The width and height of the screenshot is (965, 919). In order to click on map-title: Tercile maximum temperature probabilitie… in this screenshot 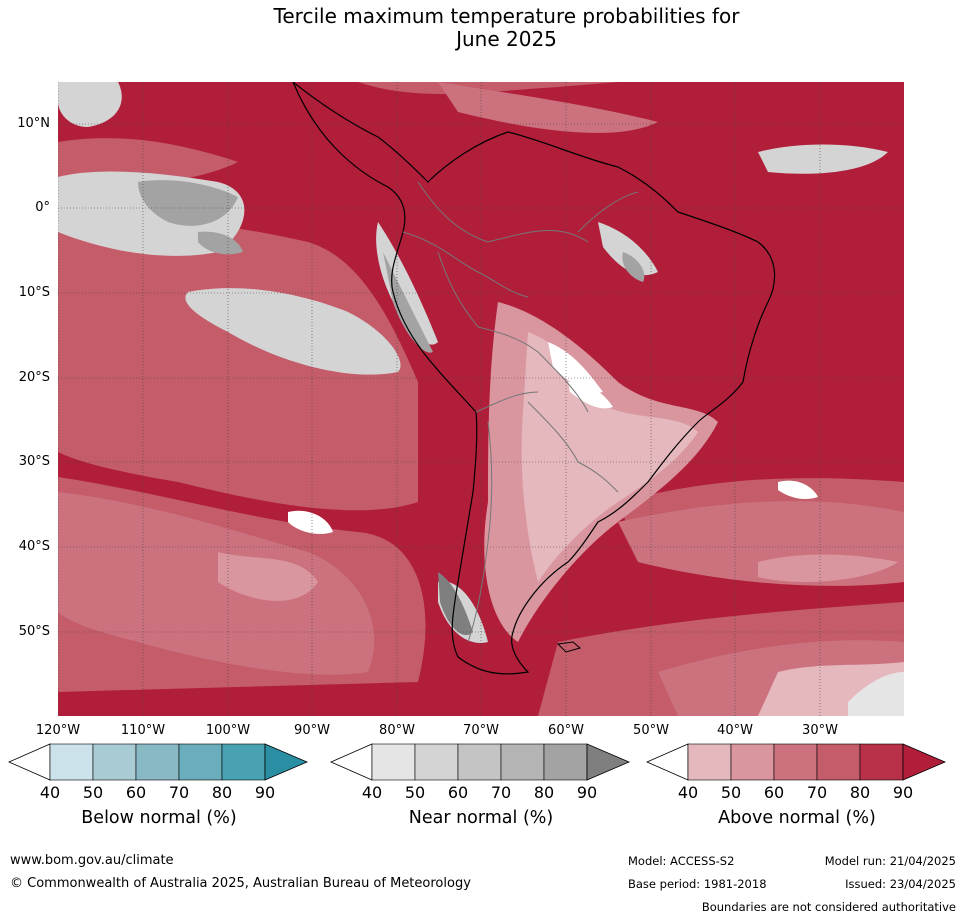, I will do `click(482, 28)`.